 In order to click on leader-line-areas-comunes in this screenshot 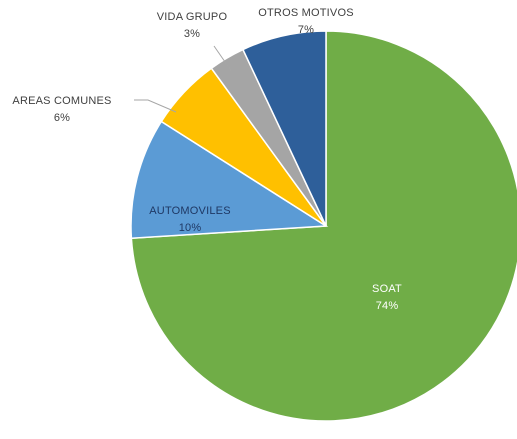, I will do `click(155, 106)`.